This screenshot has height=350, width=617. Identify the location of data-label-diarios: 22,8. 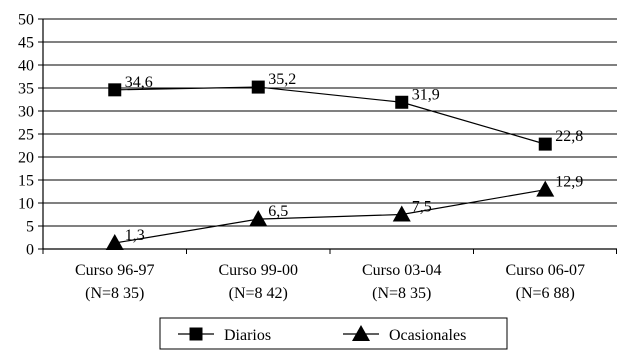
(569, 136).